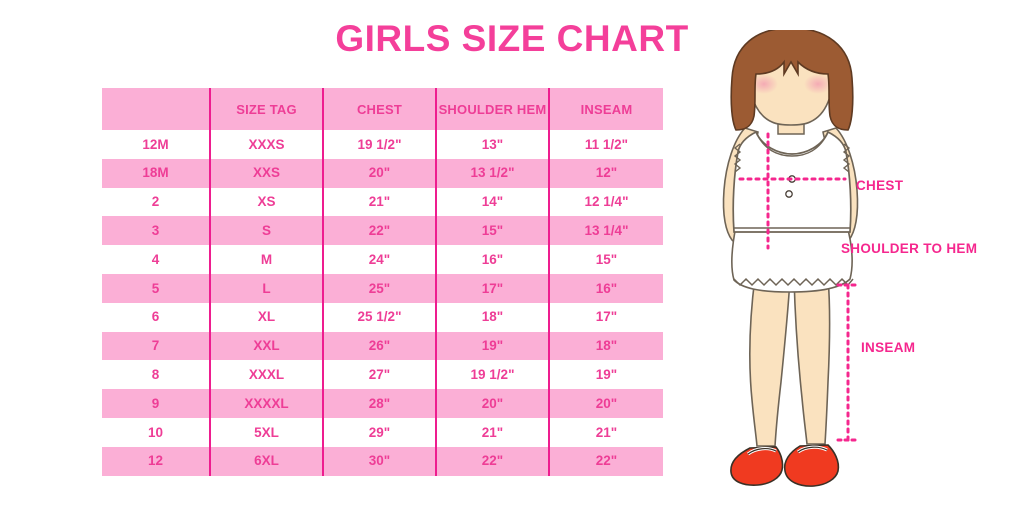  Describe the element at coordinates (379, 173) in the screenshot. I see `cell-chest: 20"` at that location.